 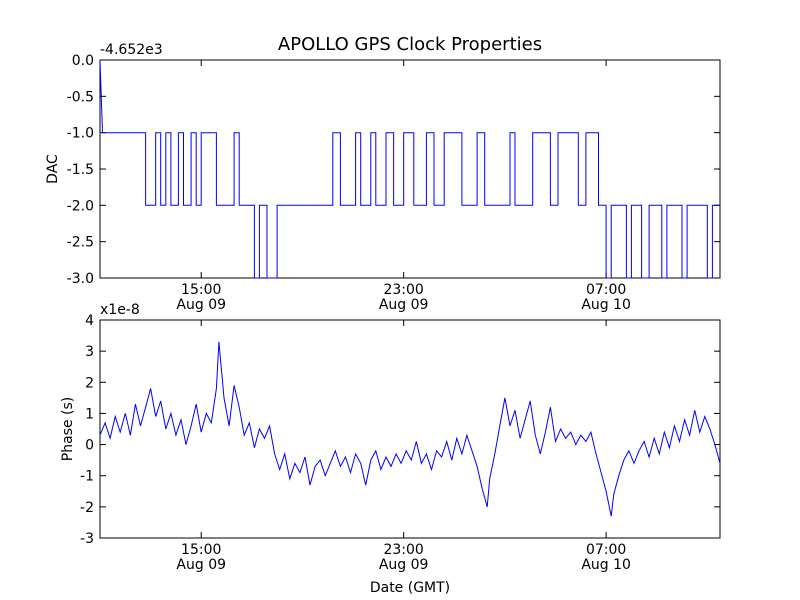 I want to click on figure-title: APOLLO GPS Clock Properties, so click(x=410, y=44).